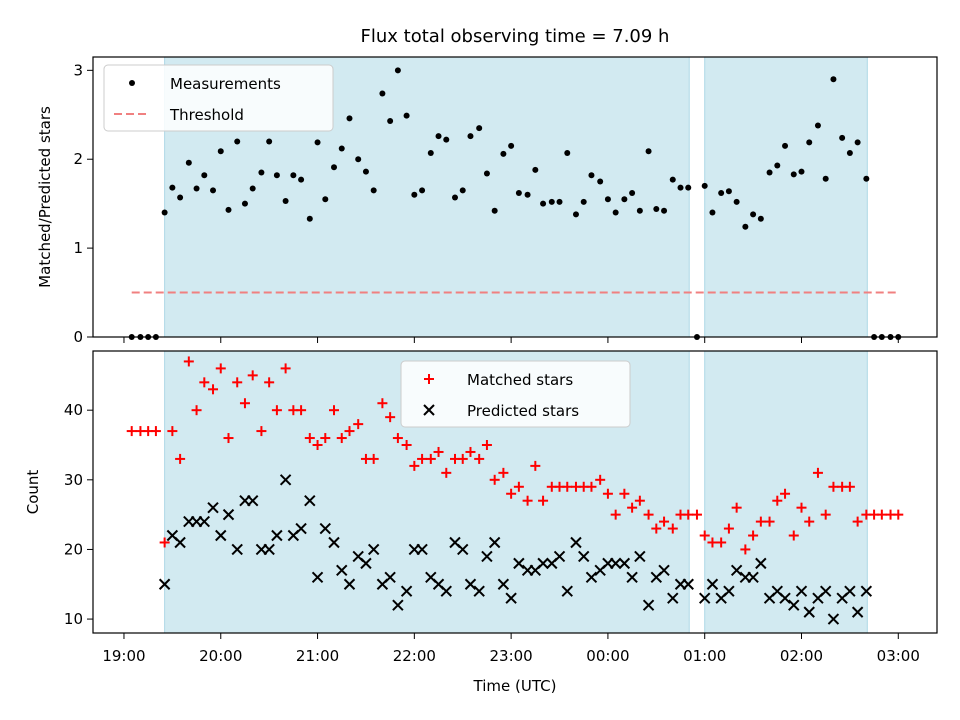 This screenshot has height=720, width=960. I want to click on count-legend-box, so click(515, 394).